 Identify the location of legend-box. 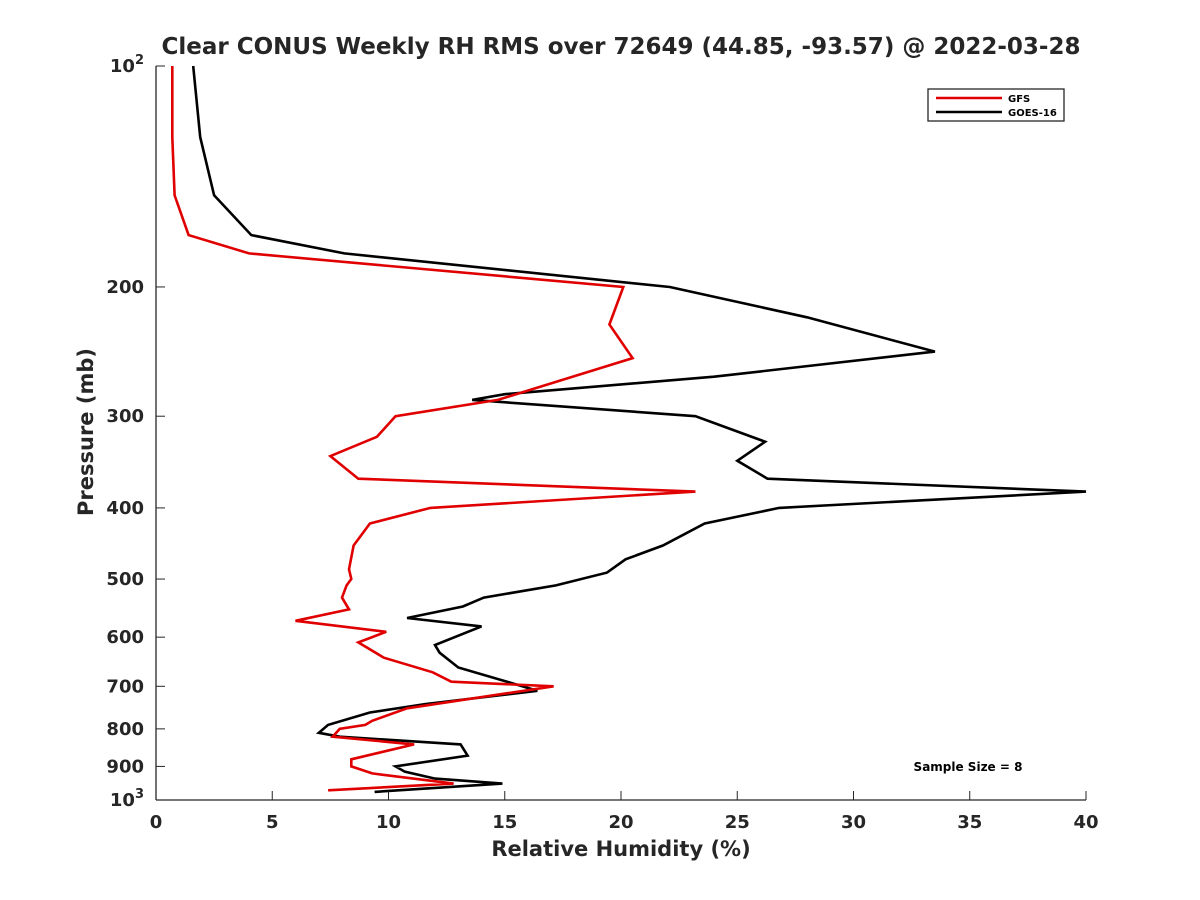
(996, 105).